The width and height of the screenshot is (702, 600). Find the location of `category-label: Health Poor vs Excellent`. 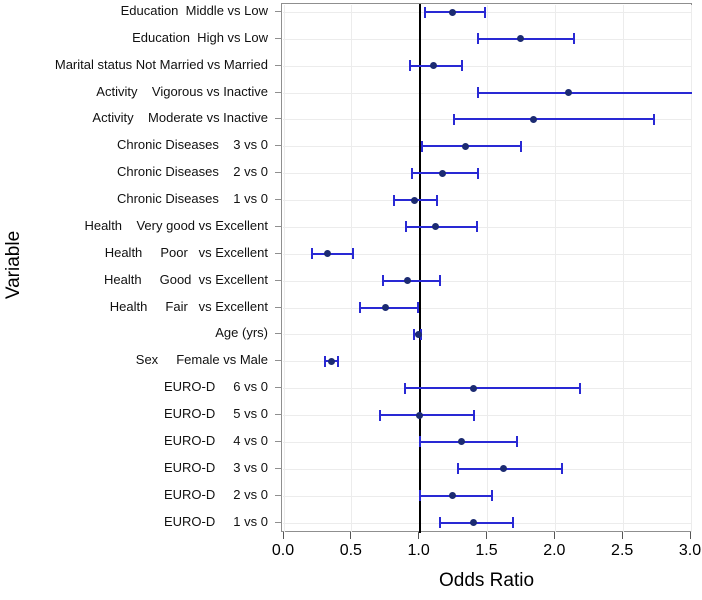

category-label: Health Poor vs Excellent is located at coordinates (186, 252).